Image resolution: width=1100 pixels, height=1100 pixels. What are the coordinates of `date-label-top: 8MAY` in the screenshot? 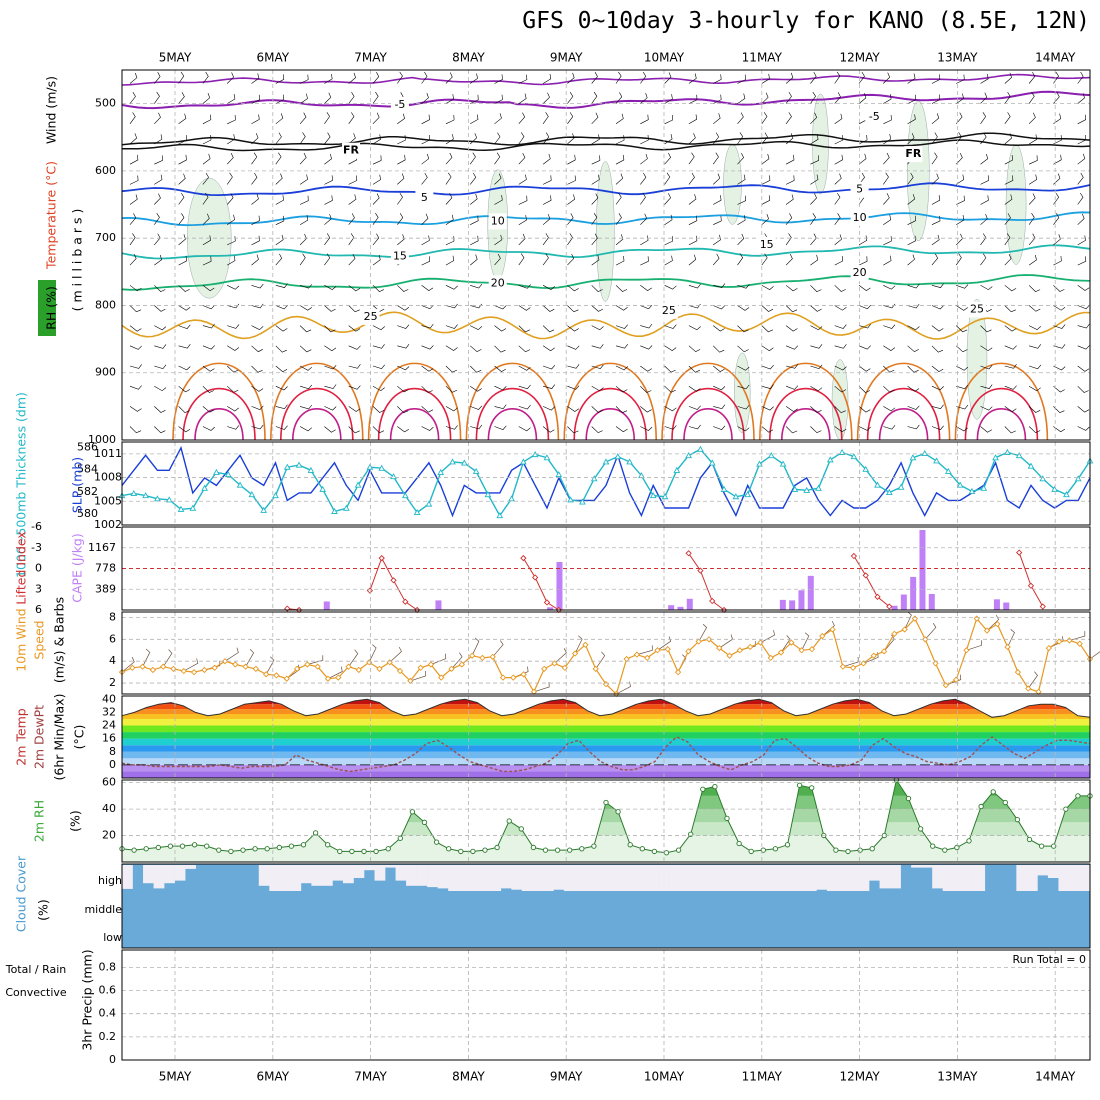 It's located at (468, 58).